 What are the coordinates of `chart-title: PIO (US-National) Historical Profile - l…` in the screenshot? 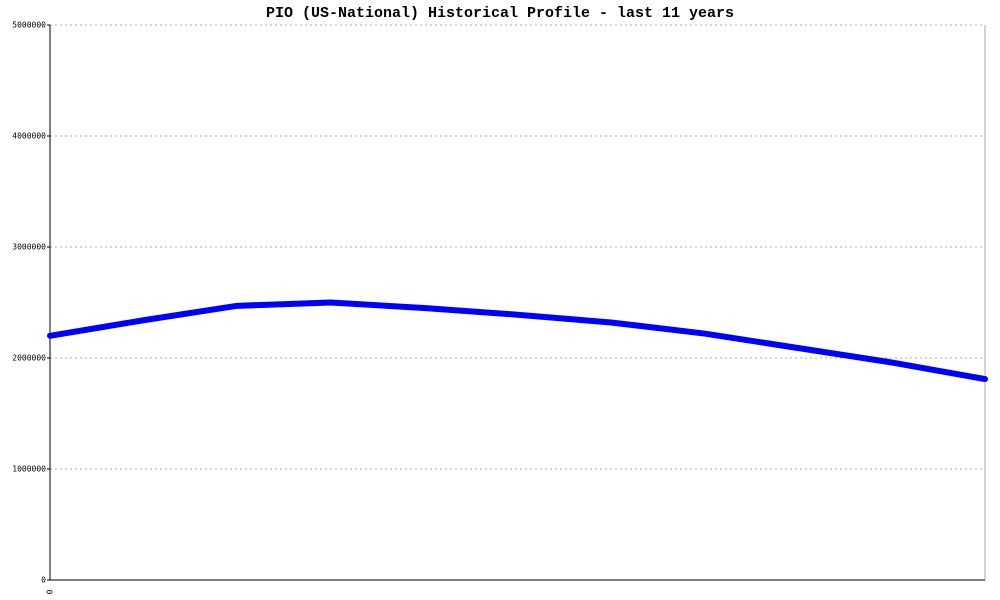 It's located at (500, 13).